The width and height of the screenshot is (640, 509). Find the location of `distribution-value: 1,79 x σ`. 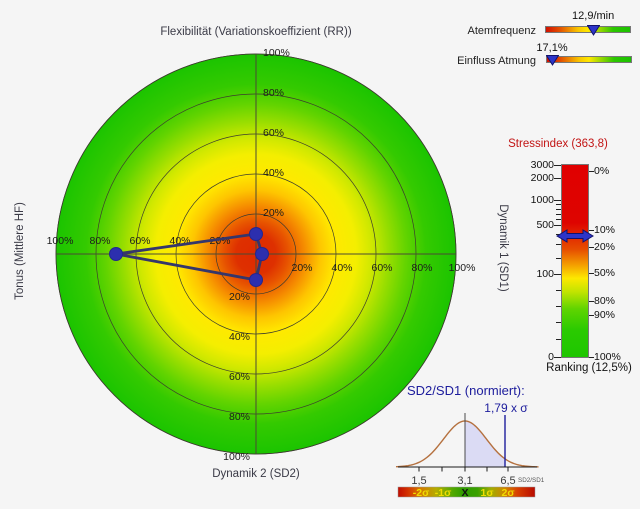

distribution-value: 1,79 x σ is located at coordinates (506, 408).